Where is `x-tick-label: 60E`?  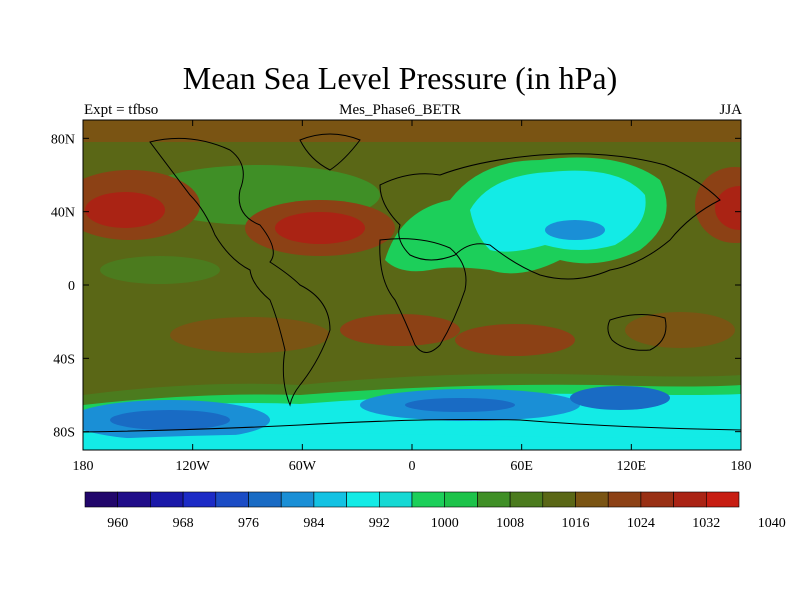
x-tick-label: 60E is located at coordinates (521, 466).